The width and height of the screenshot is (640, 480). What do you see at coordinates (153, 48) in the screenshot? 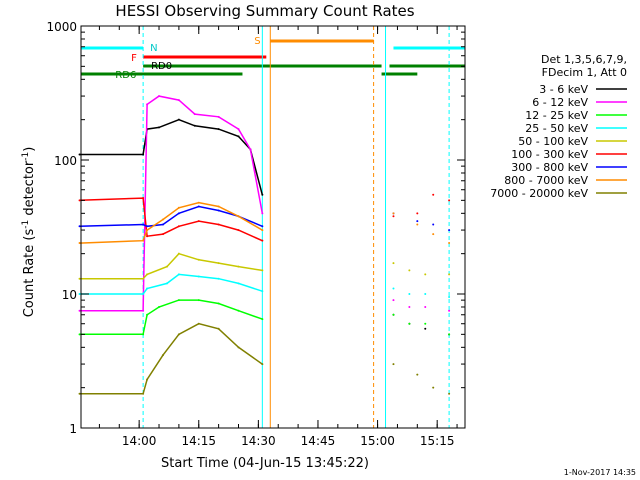
I see `flag-n-label: N` at bounding box center [153, 48].